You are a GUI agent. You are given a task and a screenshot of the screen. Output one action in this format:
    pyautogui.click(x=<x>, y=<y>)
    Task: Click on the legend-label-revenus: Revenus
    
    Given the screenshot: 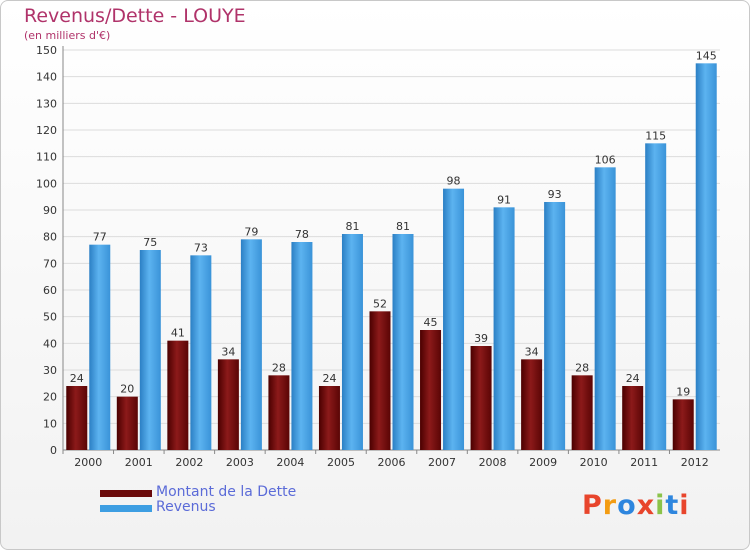 What is the action you would take?
    pyautogui.click(x=186, y=507)
    